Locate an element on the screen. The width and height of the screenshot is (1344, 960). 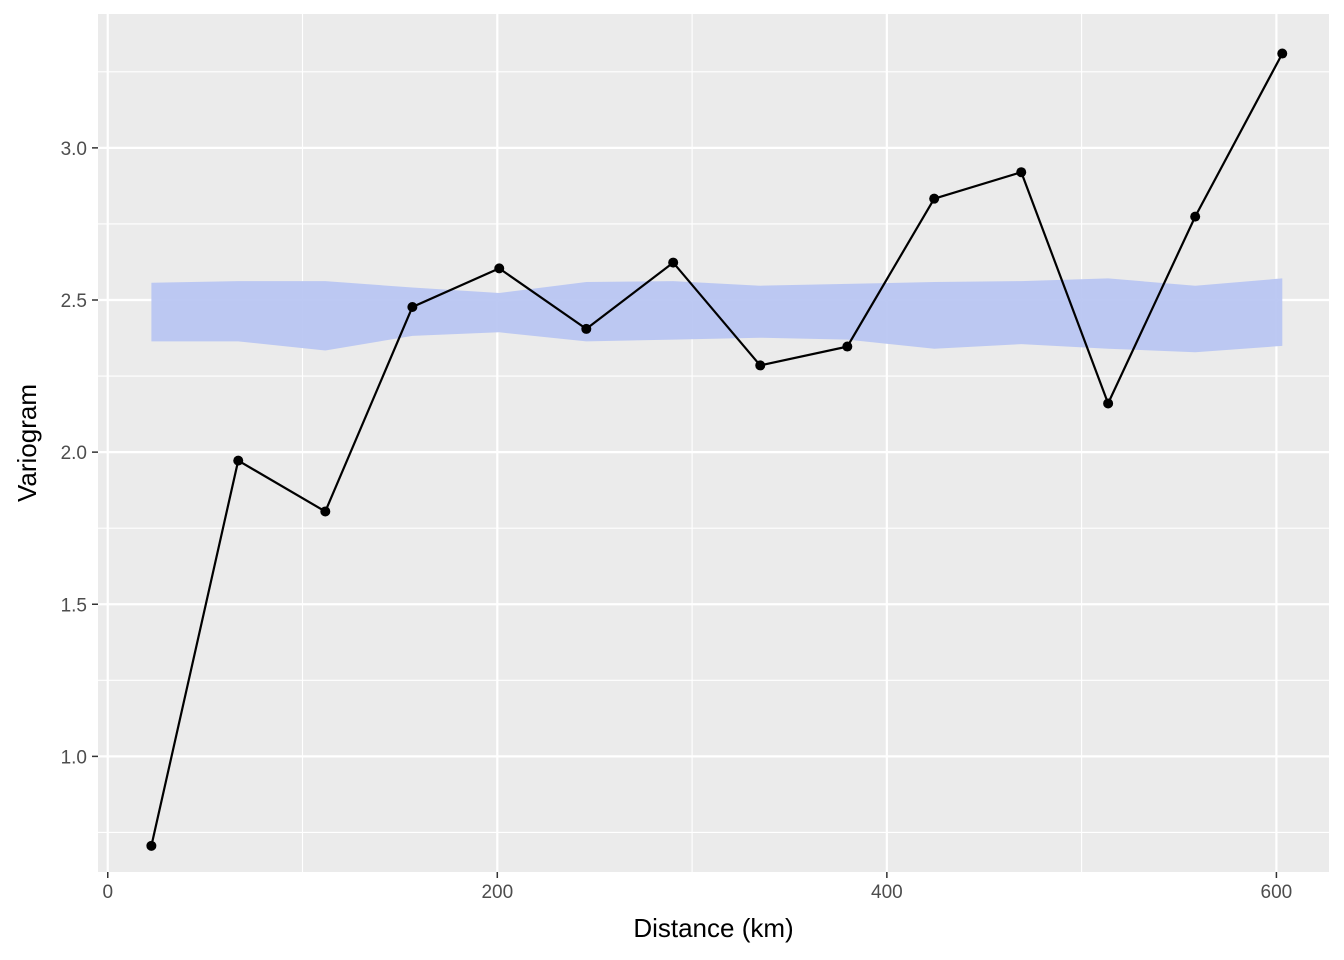
x-axis: 0 200 400 600 is located at coordinates (697, 887).